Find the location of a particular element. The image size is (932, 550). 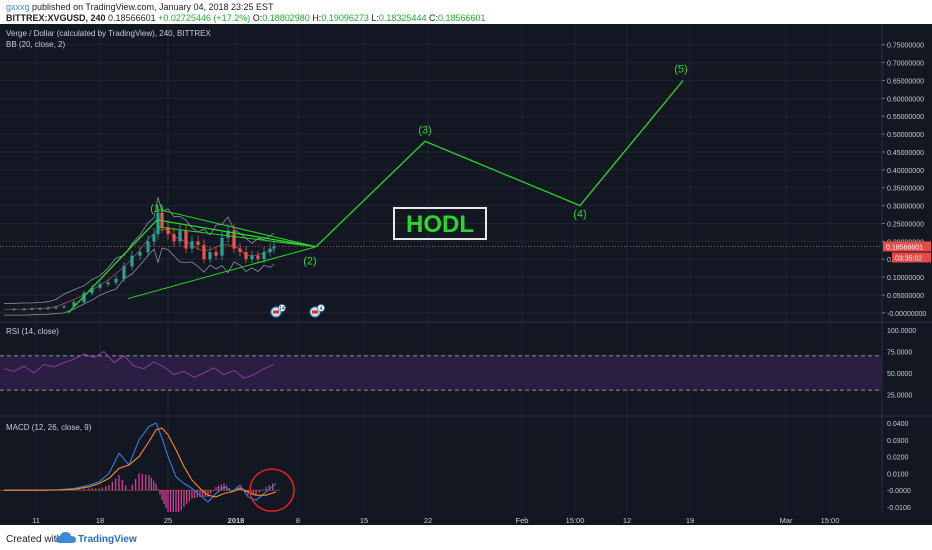

hodl-box-border is located at coordinates (440, 223).